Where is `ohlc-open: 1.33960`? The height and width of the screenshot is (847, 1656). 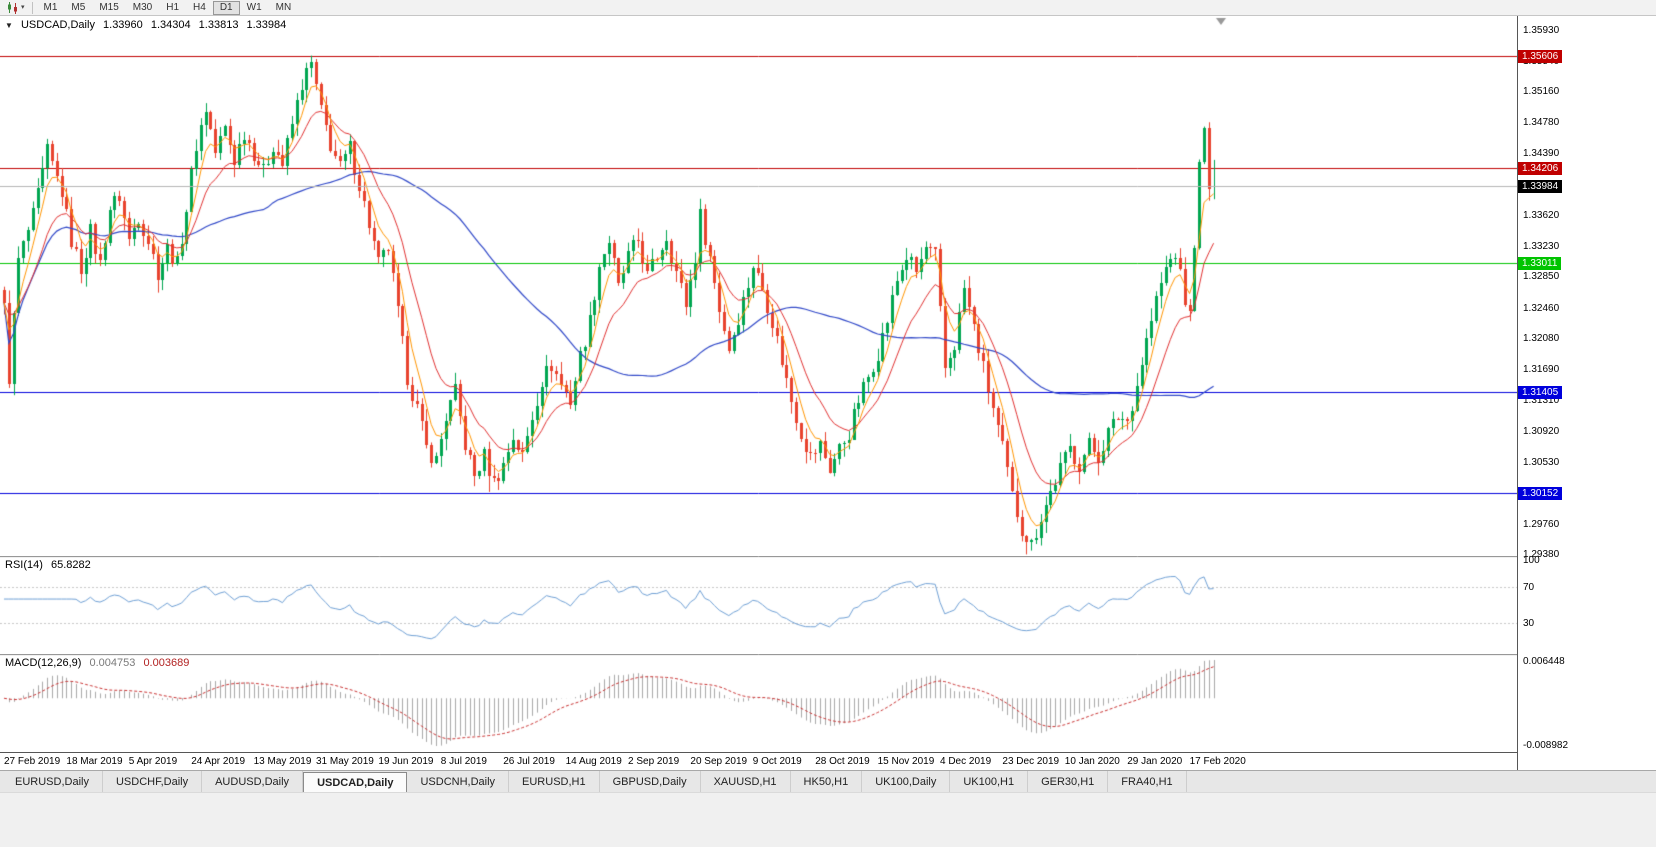
ohlc-open: 1.33960 is located at coordinates (123, 25).